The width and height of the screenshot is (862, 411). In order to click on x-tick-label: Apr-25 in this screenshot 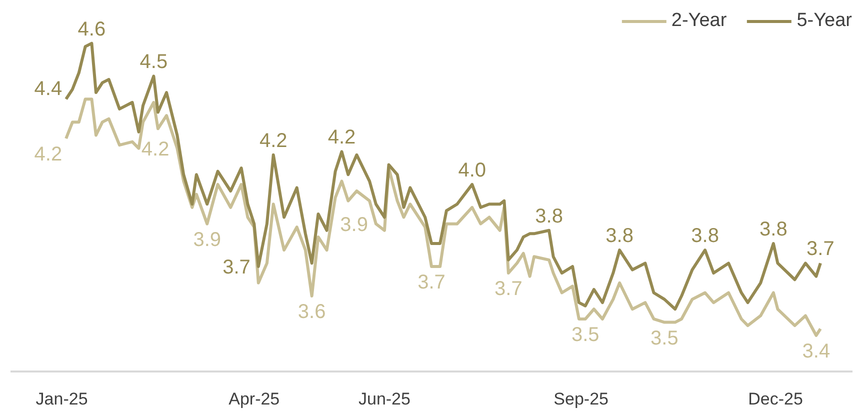, I will do `click(254, 399)`.